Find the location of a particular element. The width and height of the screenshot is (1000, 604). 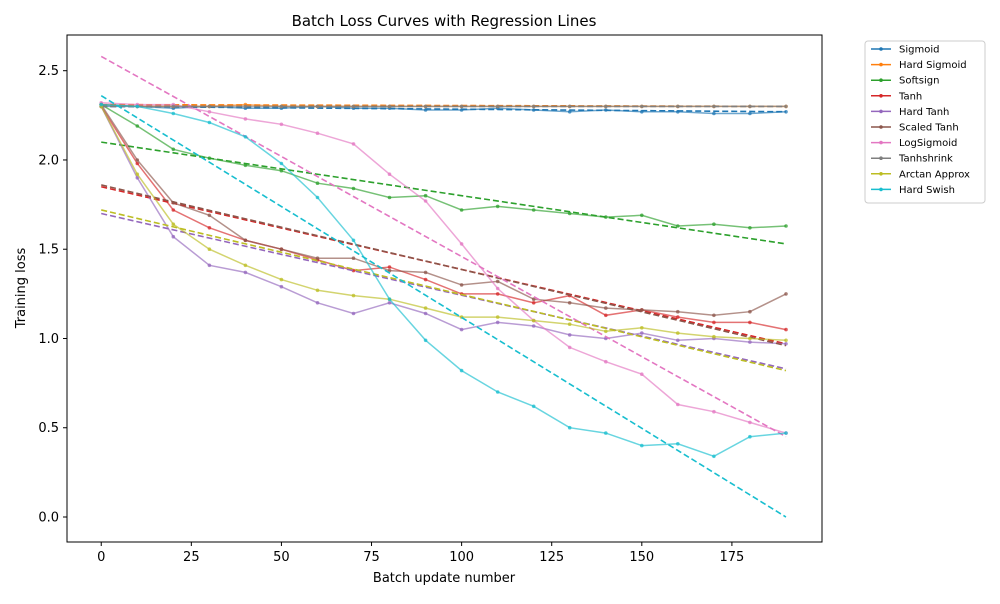

x-tick-label: 150 is located at coordinates (641, 557).